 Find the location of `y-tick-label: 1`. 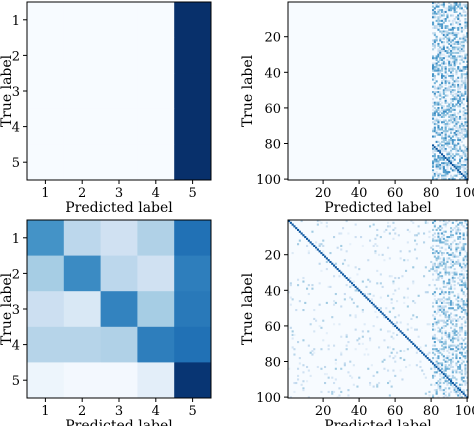

y-tick-label: 1 is located at coordinates (16, 21).